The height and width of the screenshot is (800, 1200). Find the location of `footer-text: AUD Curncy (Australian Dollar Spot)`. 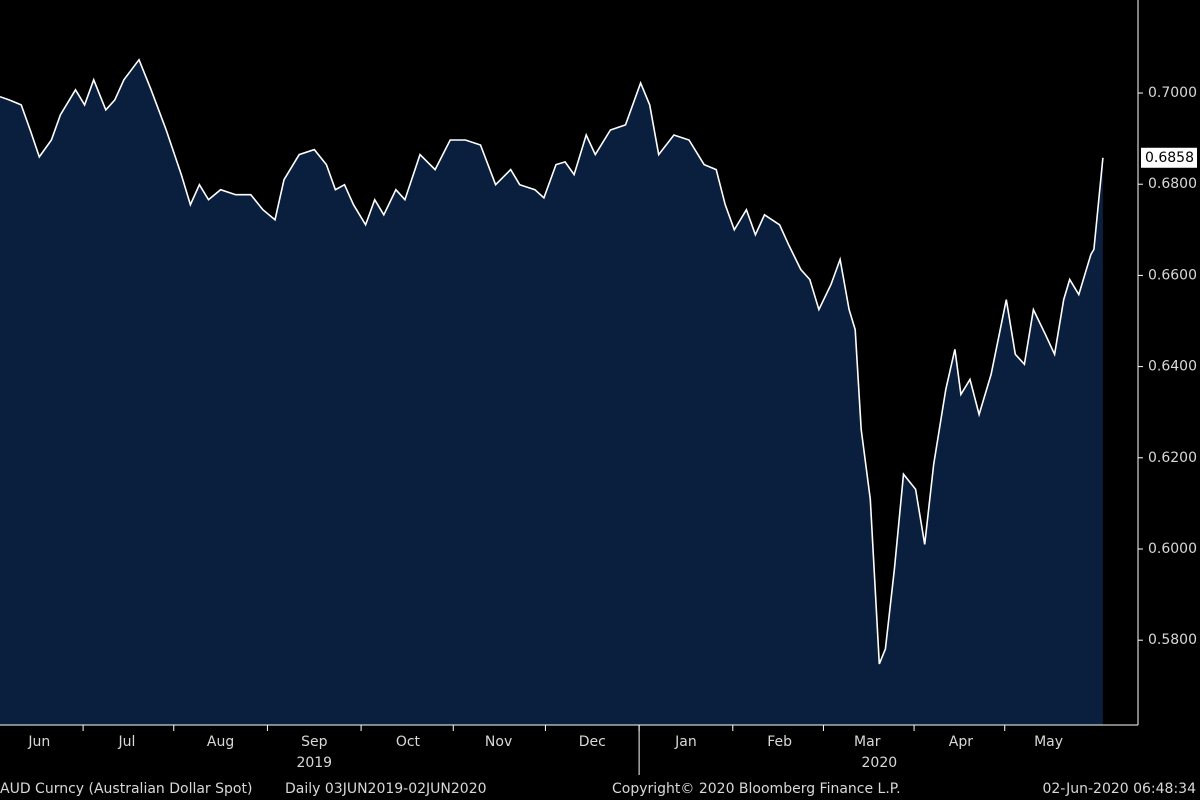

footer-text: AUD Curncy (Australian Dollar Spot) is located at coordinates (126, 789).